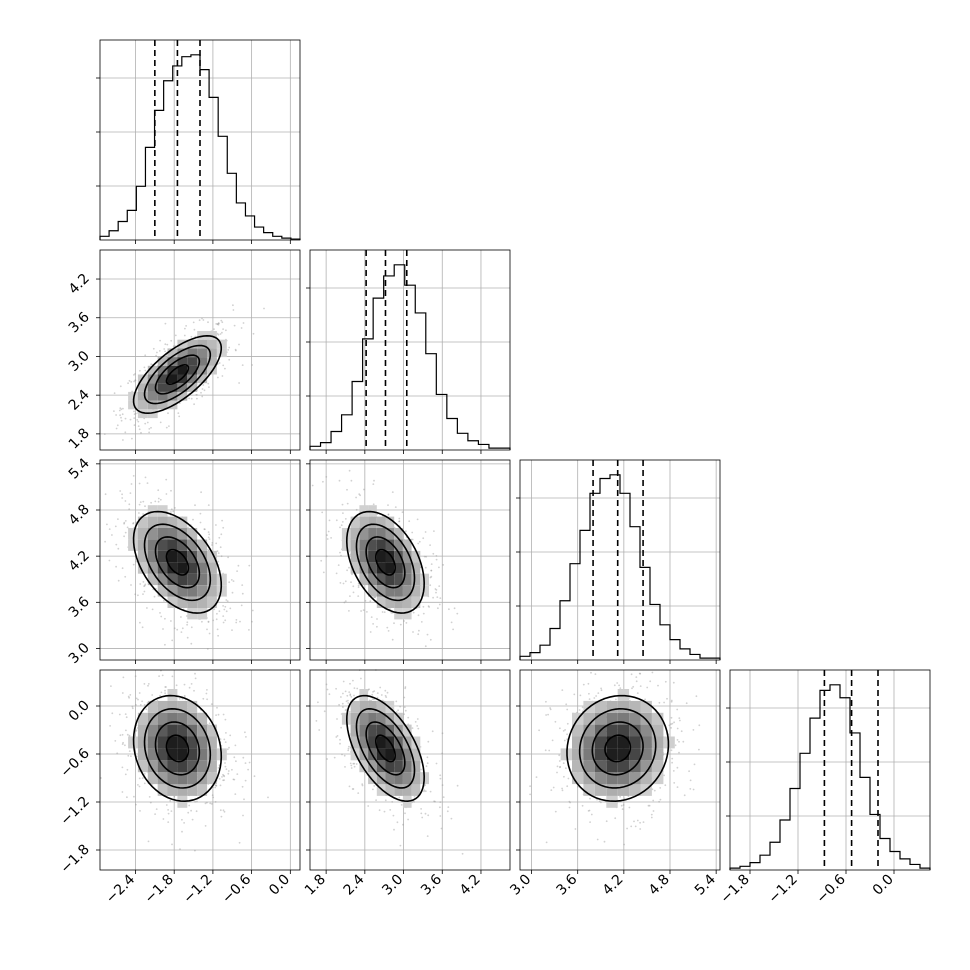 The height and width of the screenshot is (970, 970). What do you see at coordinates (431, 884) in the screenshot?
I see `x-tick-label: 3.6` at bounding box center [431, 884].